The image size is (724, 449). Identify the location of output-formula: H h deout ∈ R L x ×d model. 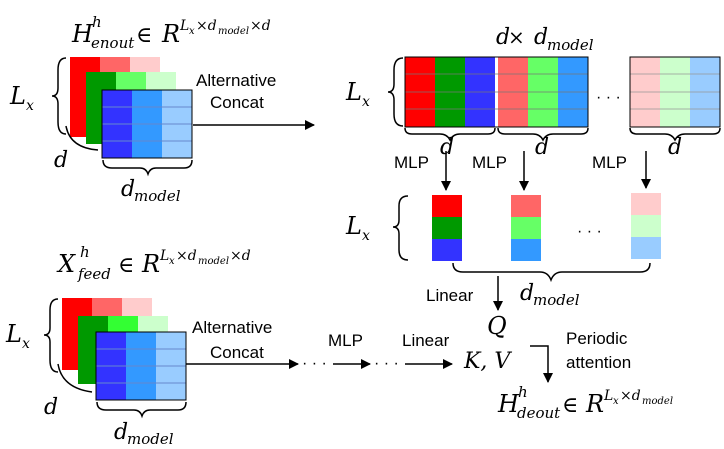
(585, 402).